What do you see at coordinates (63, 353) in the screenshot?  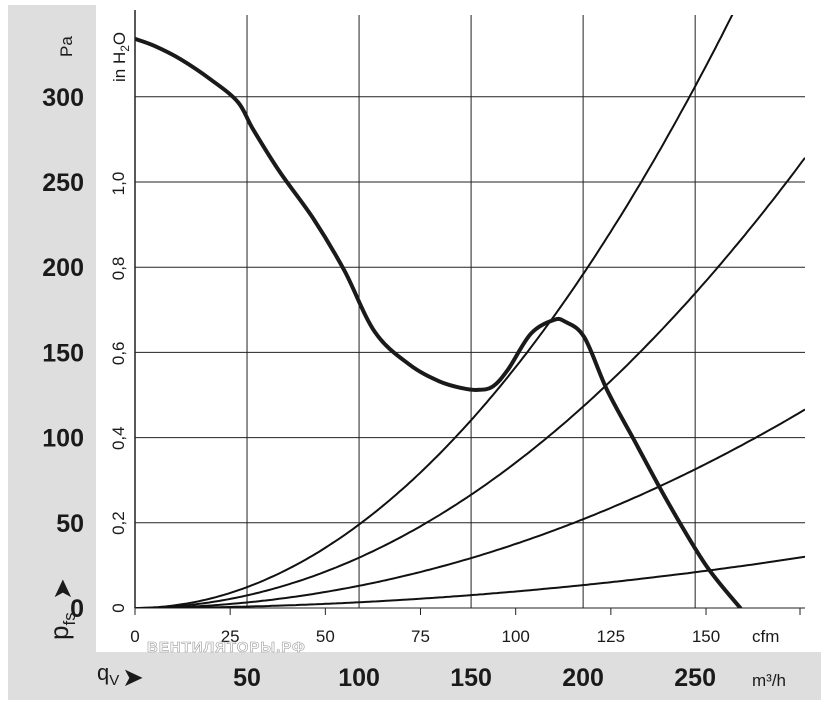 I see `pa-tick-label: 150` at bounding box center [63, 353].